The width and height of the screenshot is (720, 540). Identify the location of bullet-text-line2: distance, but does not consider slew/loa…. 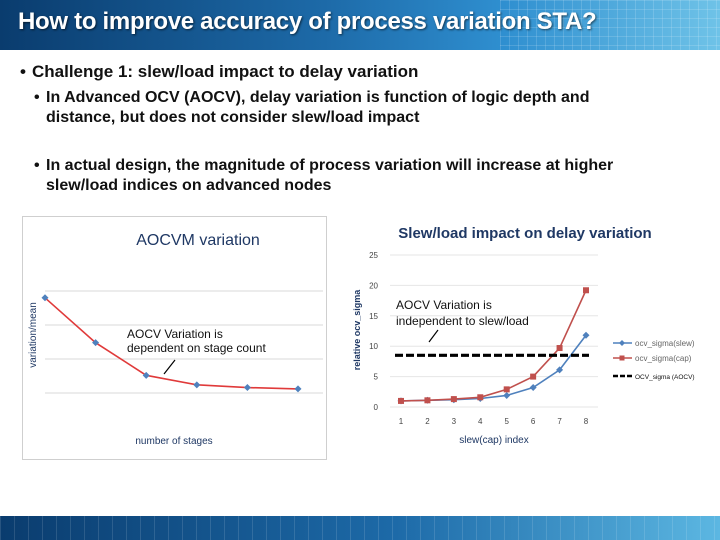
(233, 117).